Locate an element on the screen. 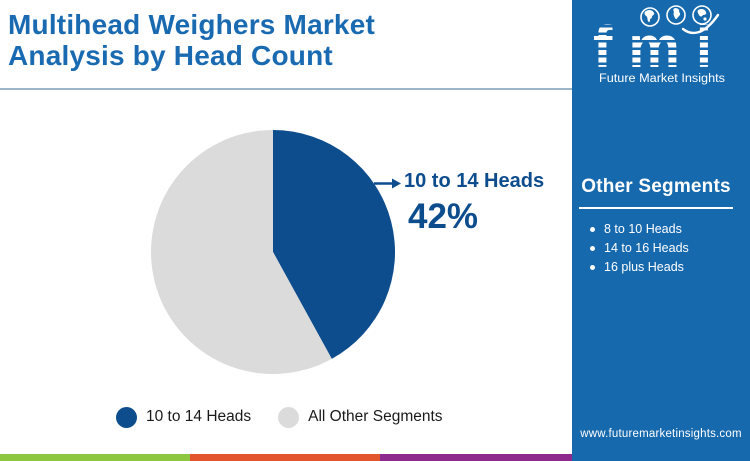  header-divider is located at coordinates (286, 89).